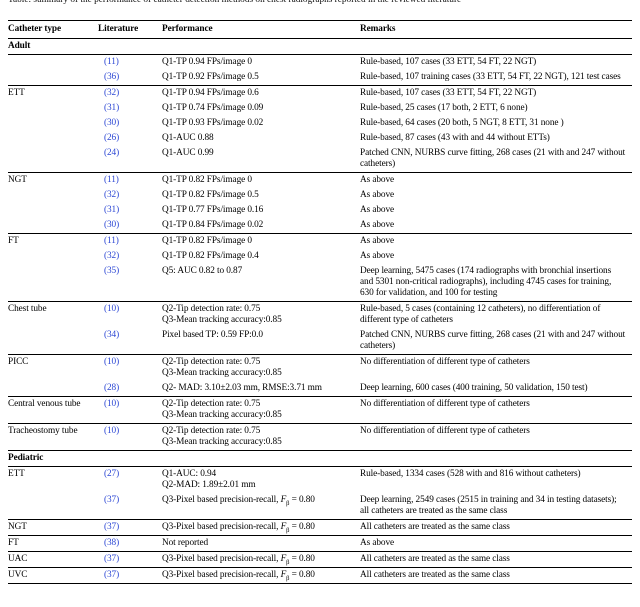 This screenshot has height=607, width=640. Describe the element at coordinates (261, 341) in the screenshot. I see `performance-cell: Pixel based TP: 0.59 FP:0.0` at that location.